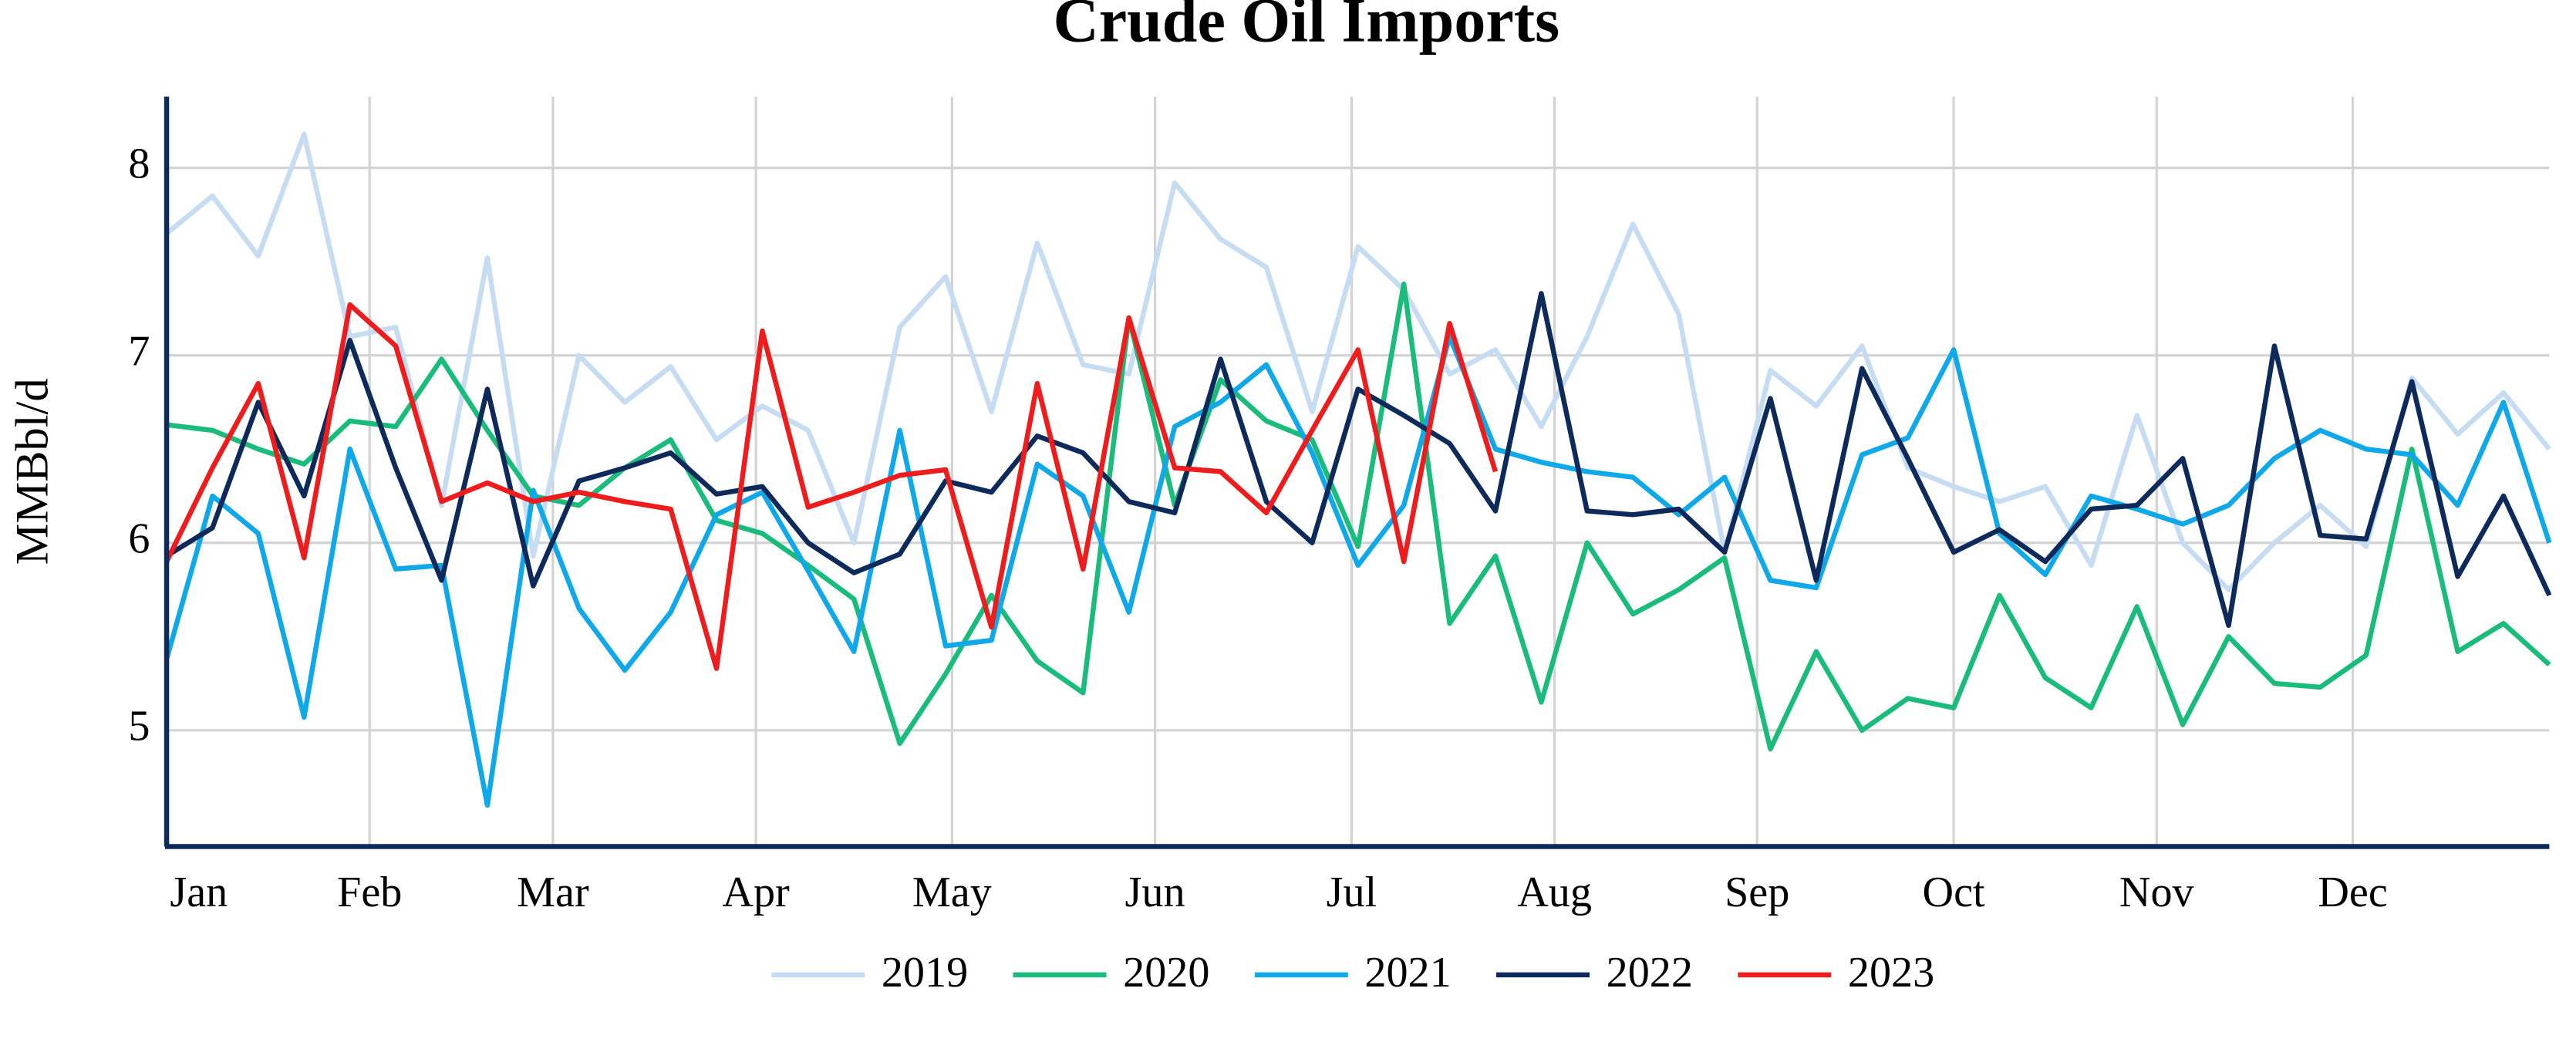 The image size is (2576, 1049). Describe the element at coordinates (2352, 892) in the screenshot. I see `x-tick-label: Dec` at that location.